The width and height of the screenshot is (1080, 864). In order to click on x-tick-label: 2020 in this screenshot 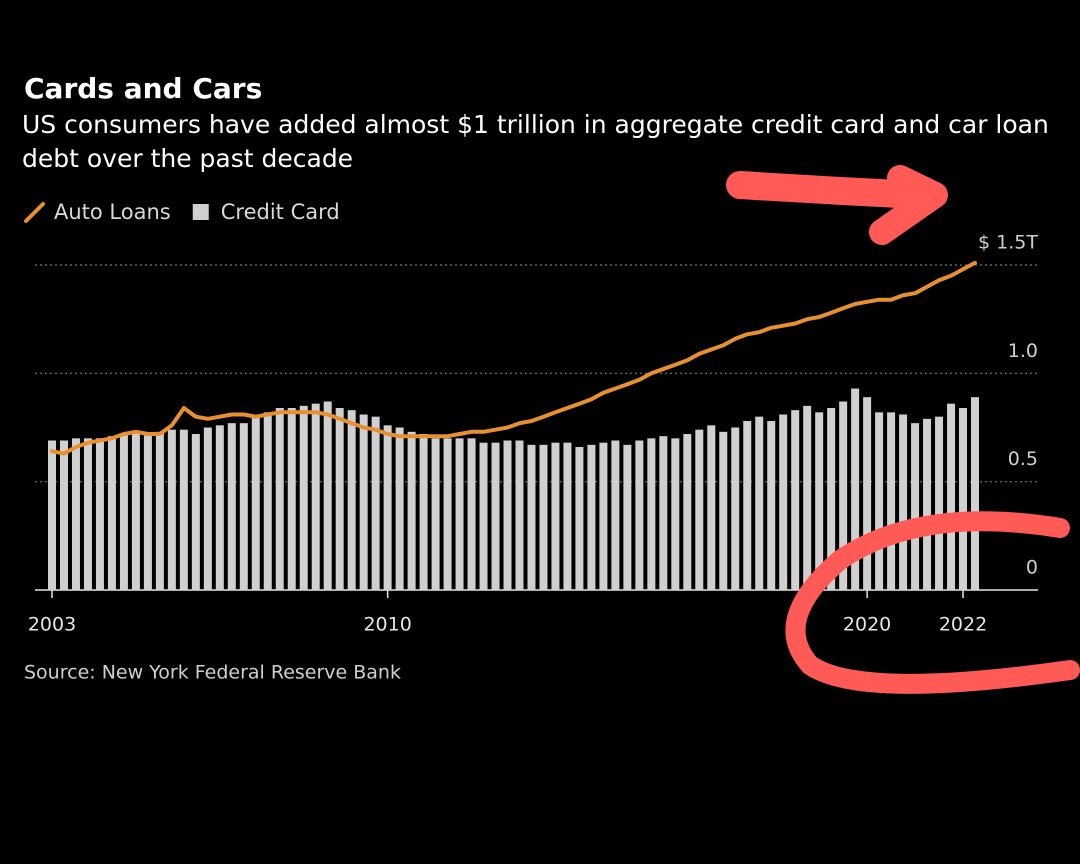, I will do `click(867, 625)`.